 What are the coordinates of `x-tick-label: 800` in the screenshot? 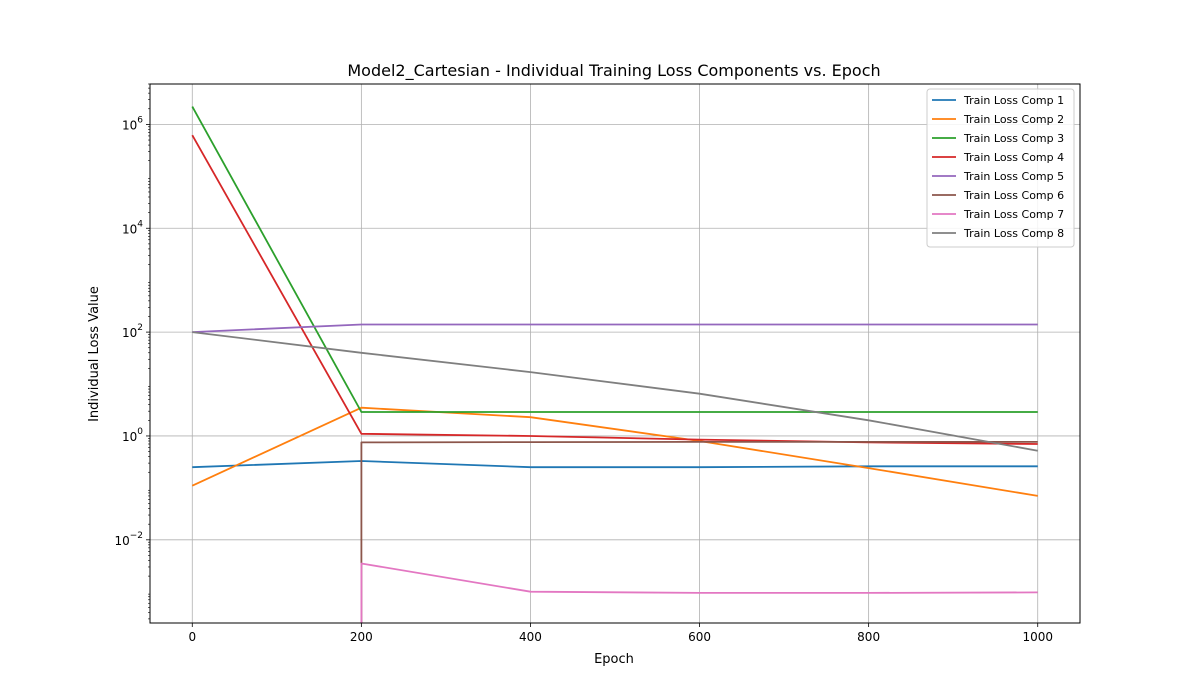 It's located at (868, 637).